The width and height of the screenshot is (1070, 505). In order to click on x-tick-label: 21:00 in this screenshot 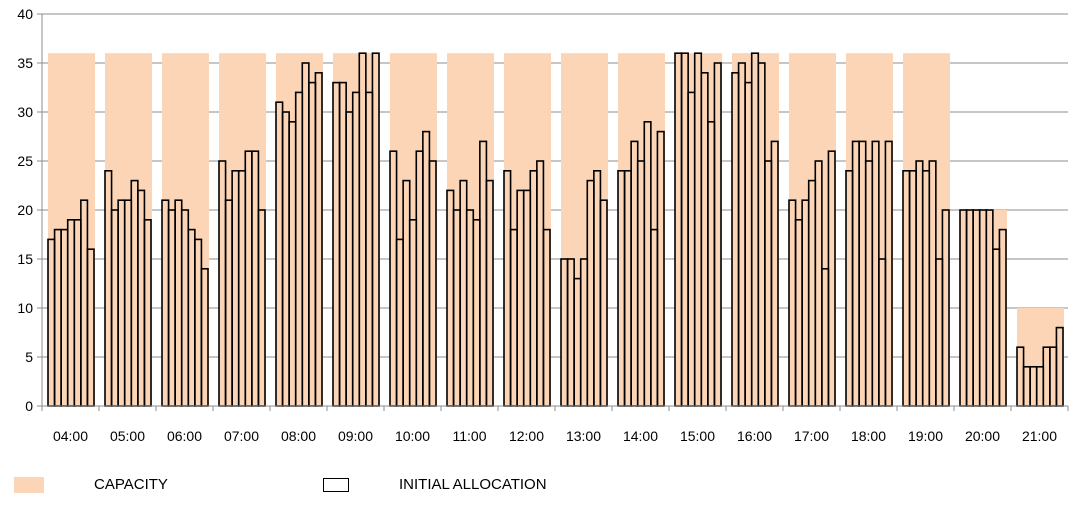, I will do `click(1039, 436)`.